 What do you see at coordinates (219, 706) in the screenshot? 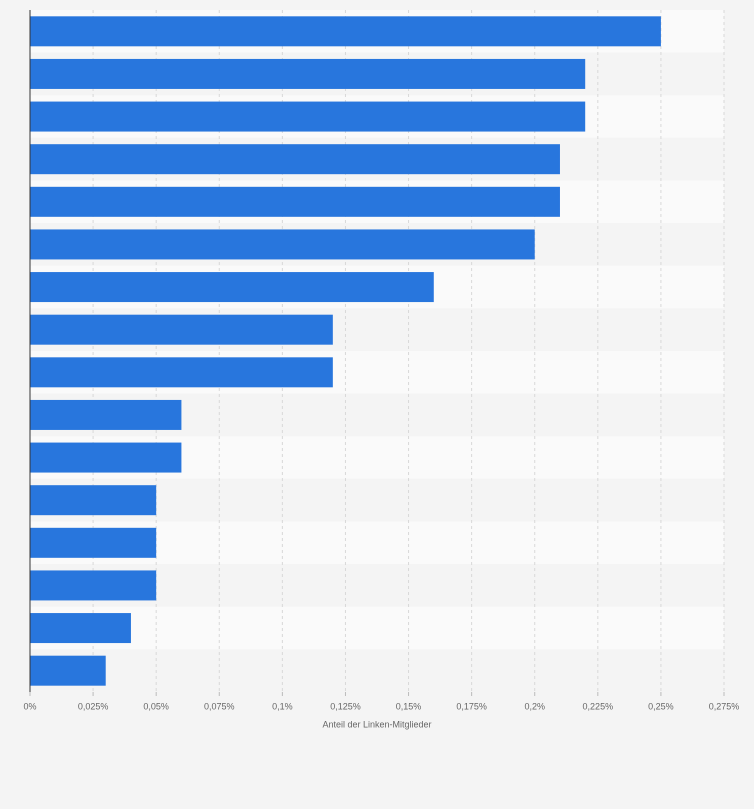
I see `x-tick-label: 0,075%` at bounding box center [219, 706].